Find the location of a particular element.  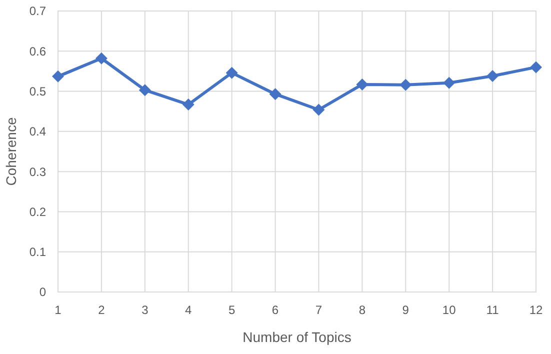

x-tick-label: 10 is located at coordinates (449, 310).